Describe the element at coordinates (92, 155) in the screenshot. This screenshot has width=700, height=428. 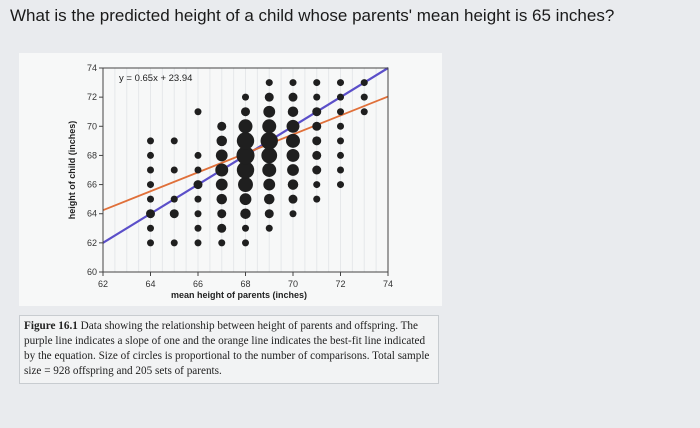
I see `y-tick-label: 68` at that location.